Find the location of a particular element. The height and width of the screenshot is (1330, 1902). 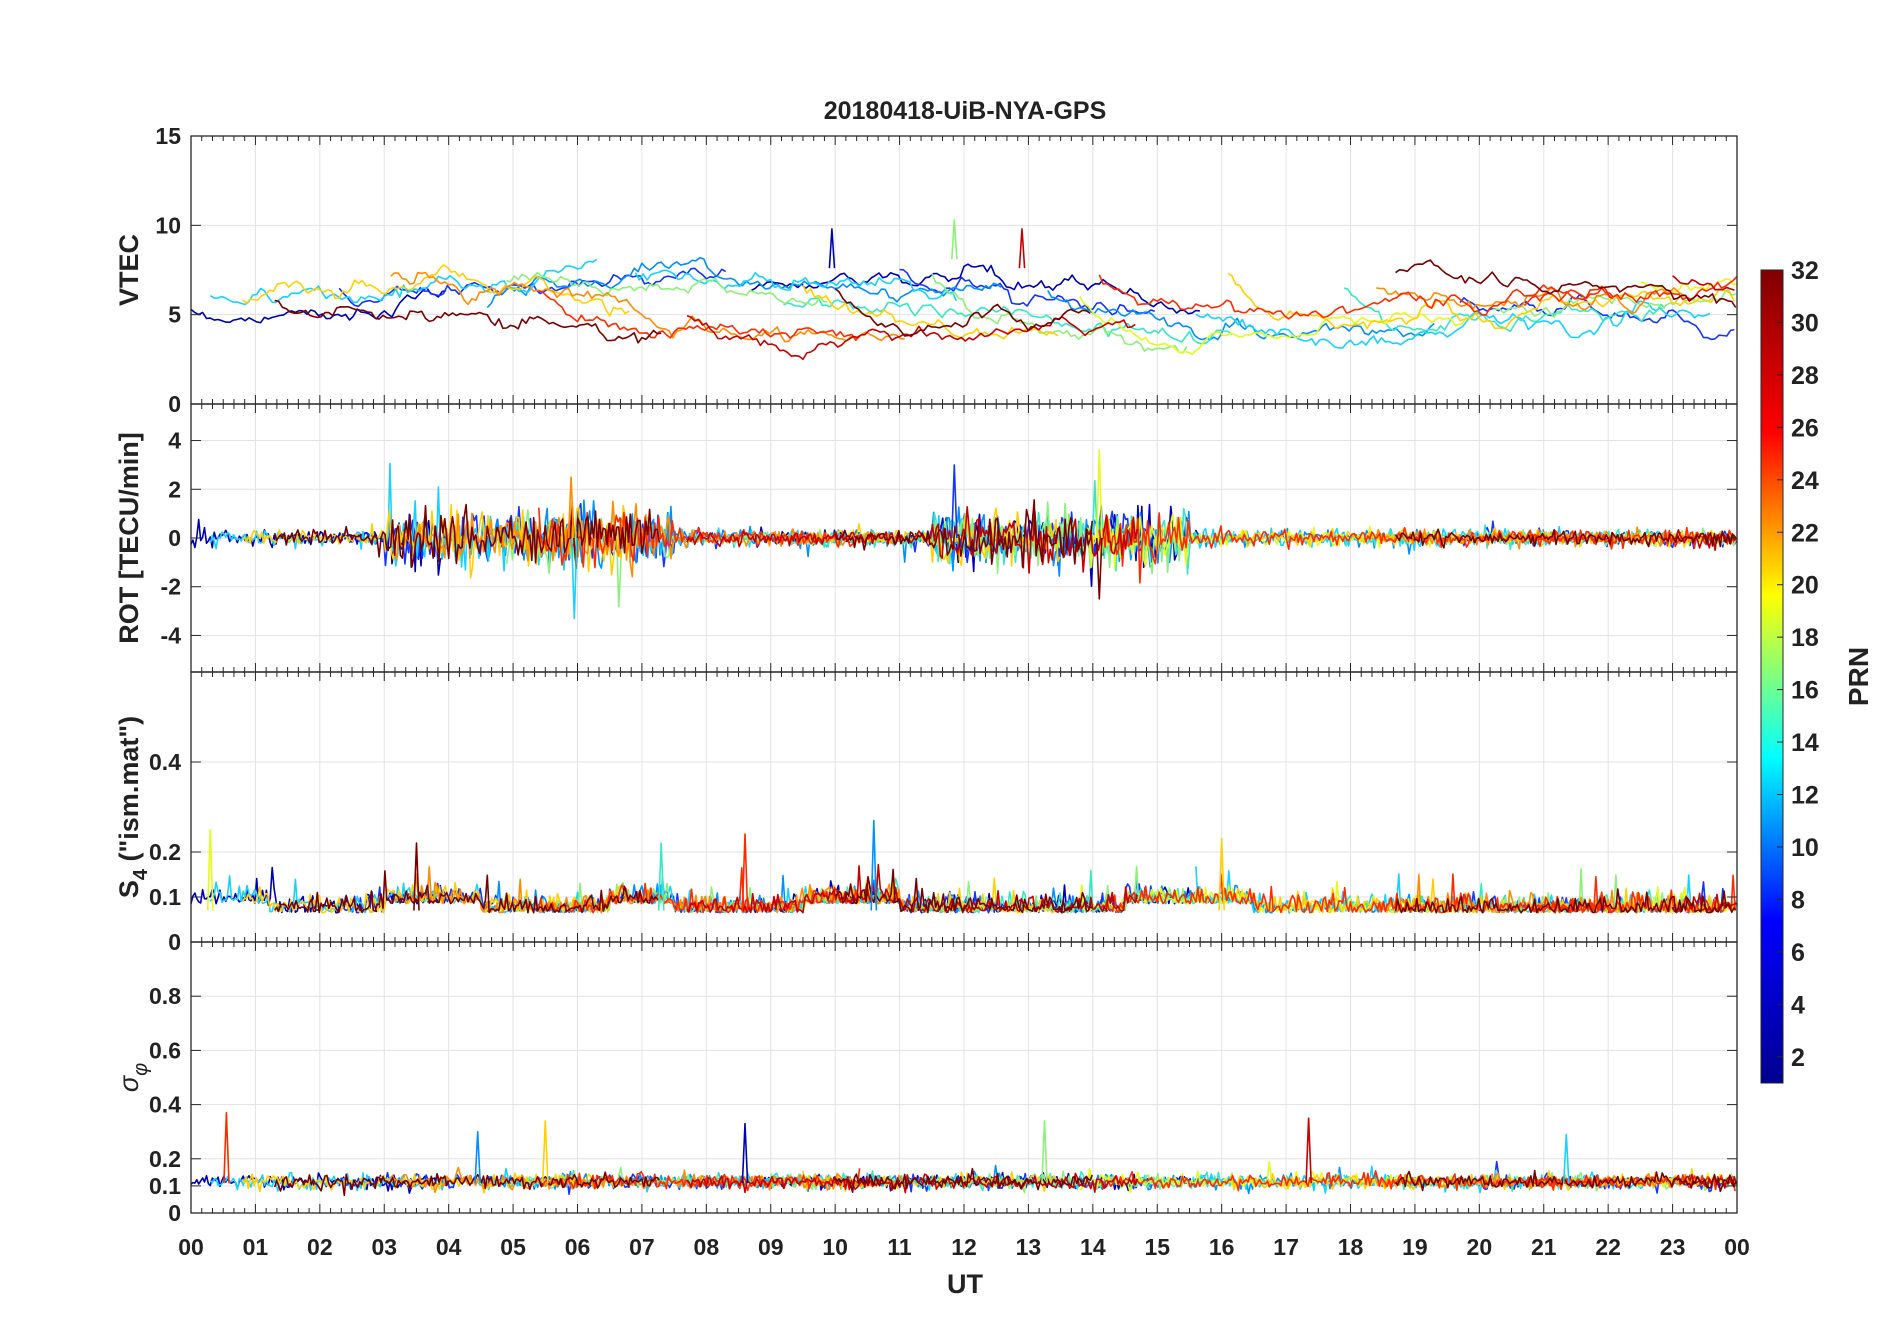

xtick-label-4: 04 is located at coordinates (449, 1247).